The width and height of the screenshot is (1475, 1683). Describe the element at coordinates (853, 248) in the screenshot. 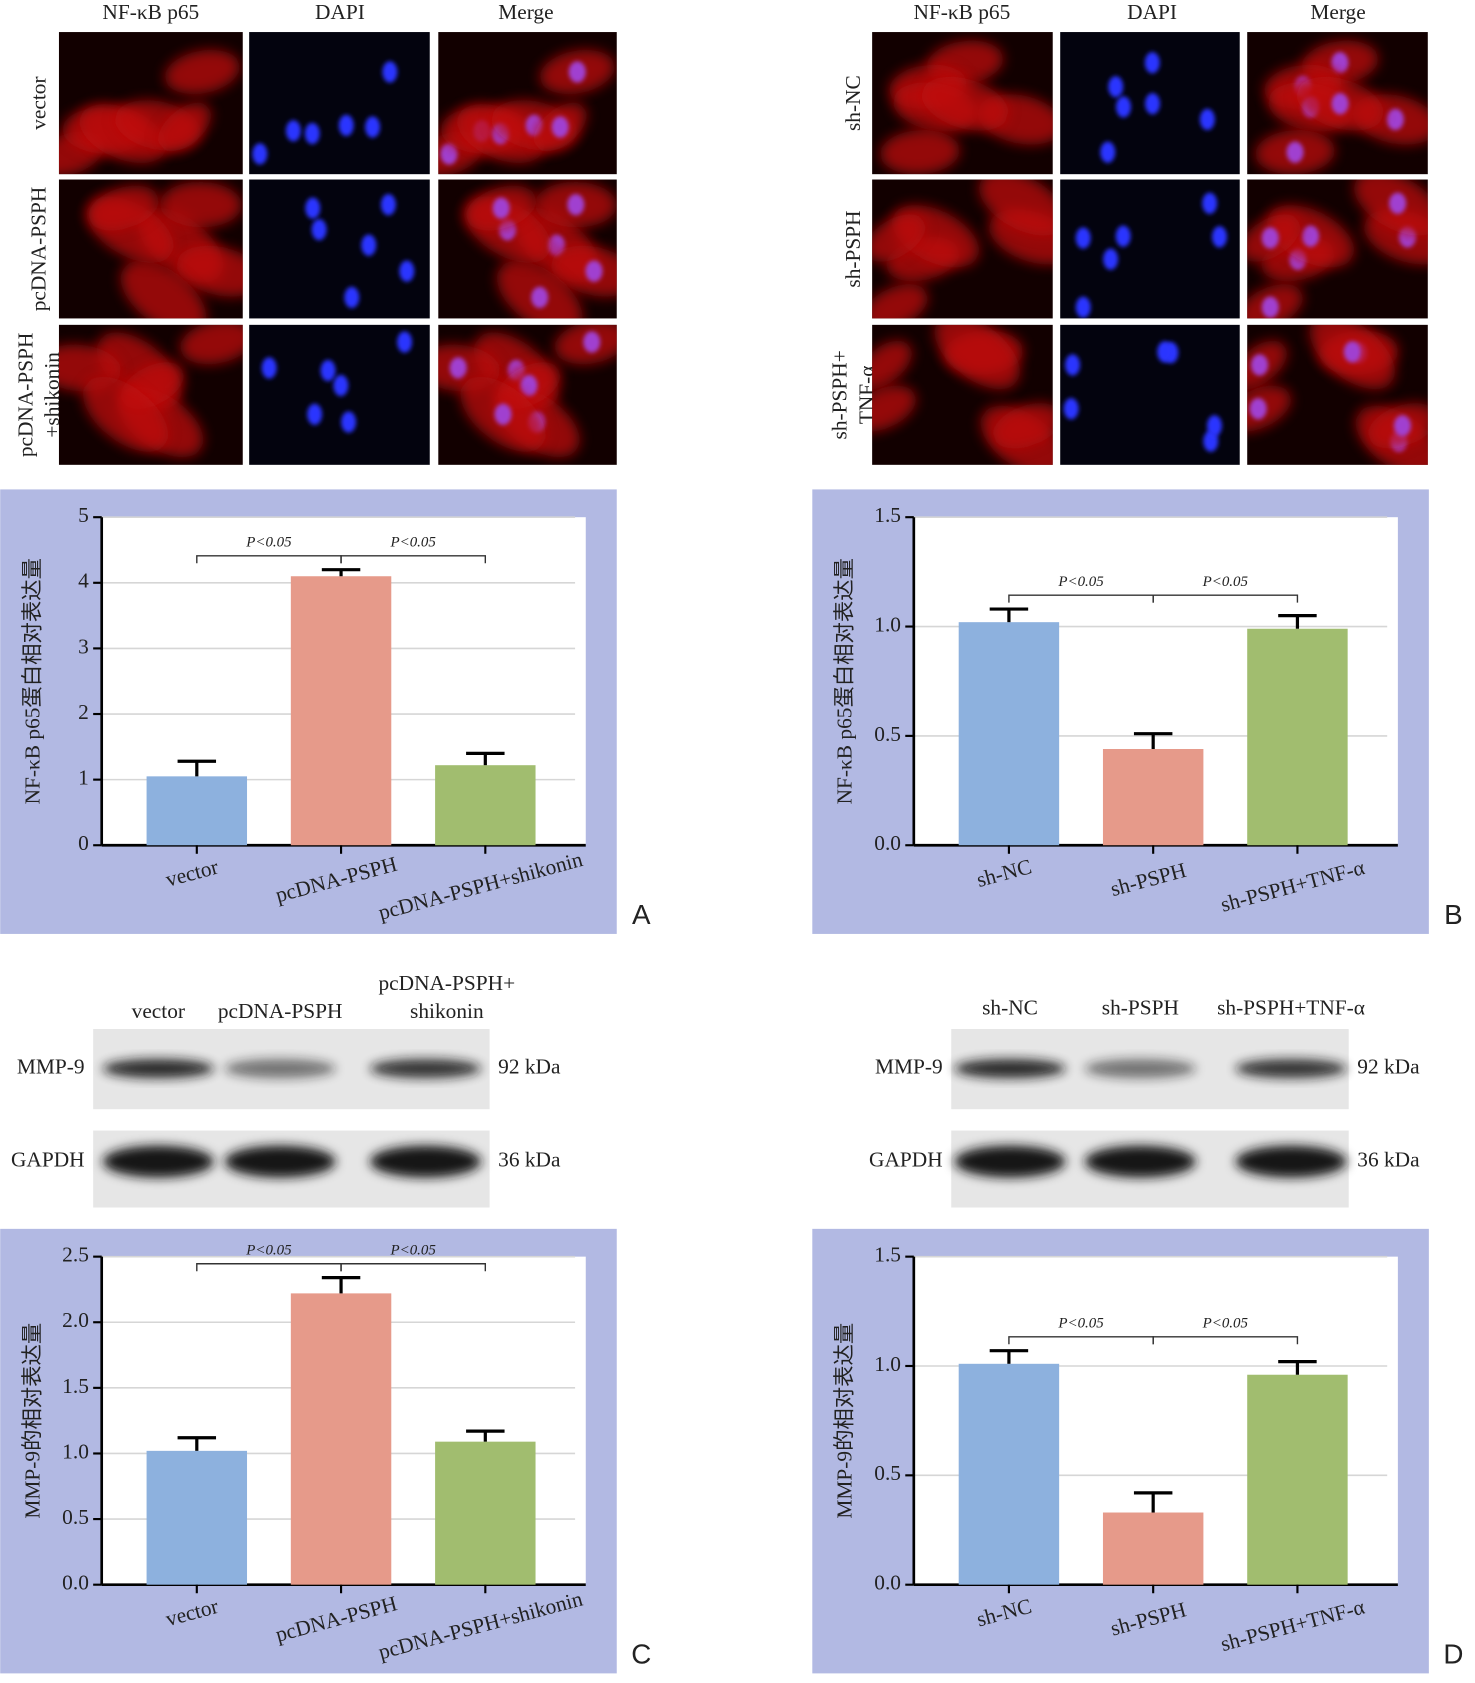

I see `row-label: sh-PSPH` at that location.